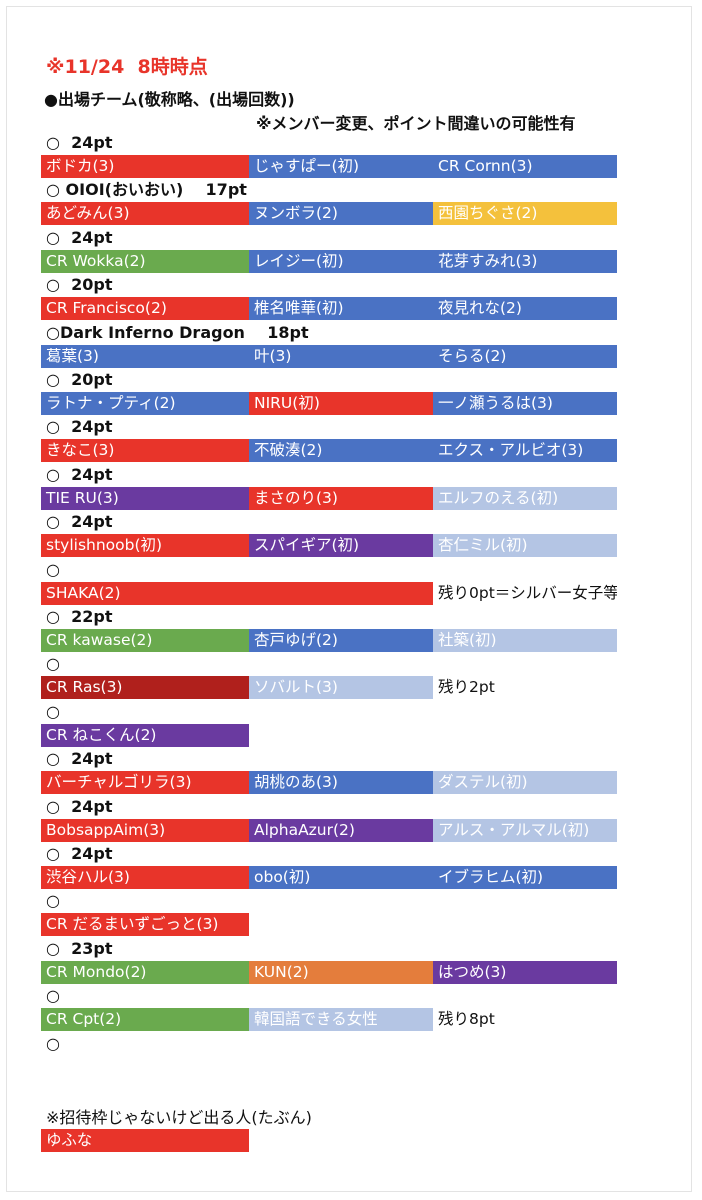 The height and width of the screenshot is (1200, 702). I want to click on team-remark: 残り8pt, so click(466, 1019).